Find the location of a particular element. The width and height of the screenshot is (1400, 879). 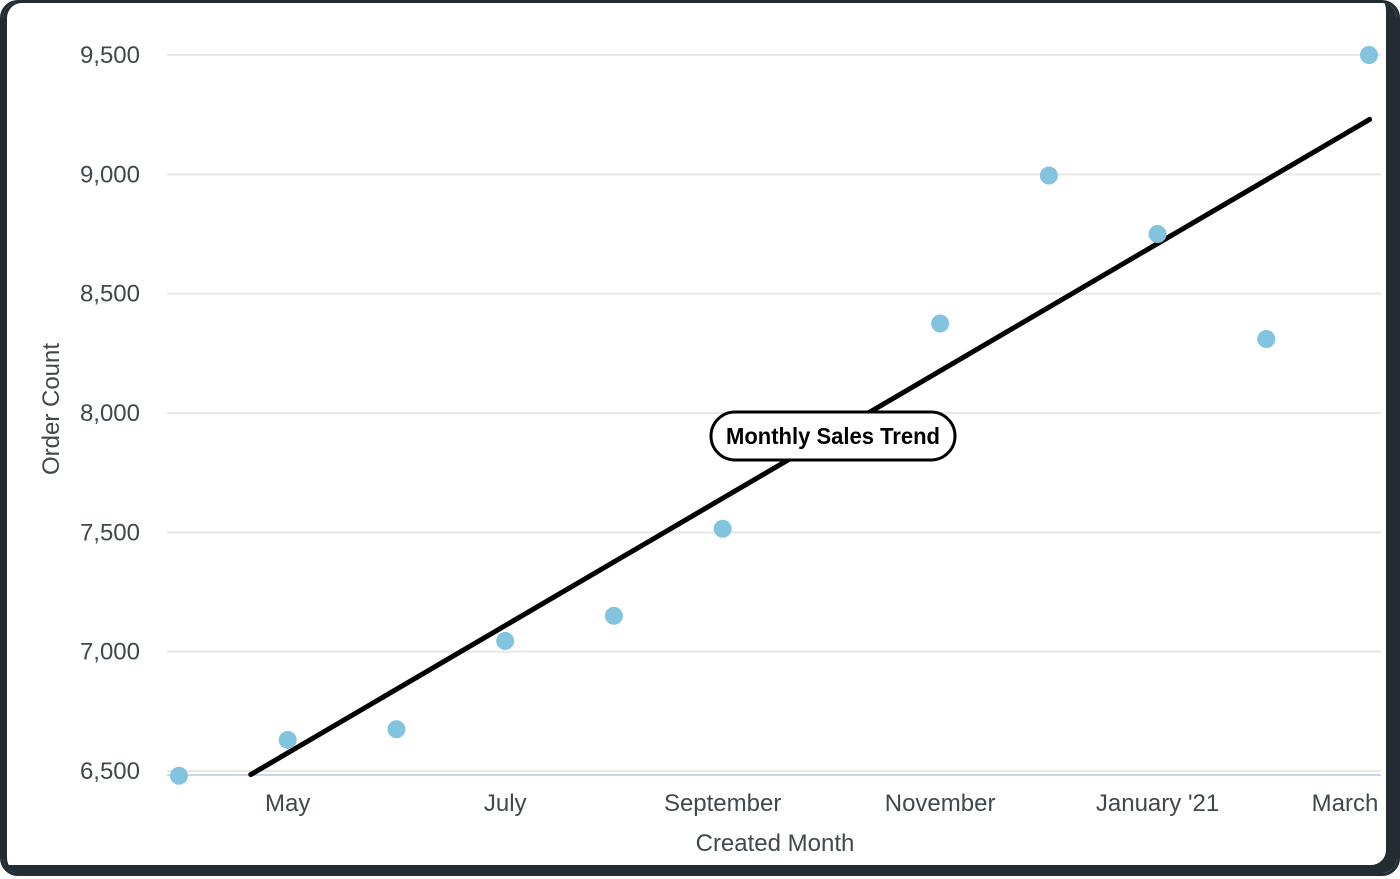

data-point-april is located at coordinates (179, 775).